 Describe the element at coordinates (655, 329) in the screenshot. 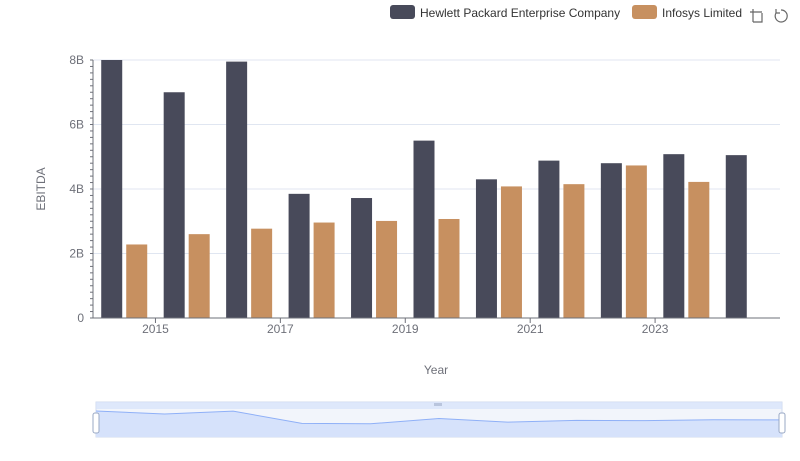

I see `x-tick-label: 2023` at that location.